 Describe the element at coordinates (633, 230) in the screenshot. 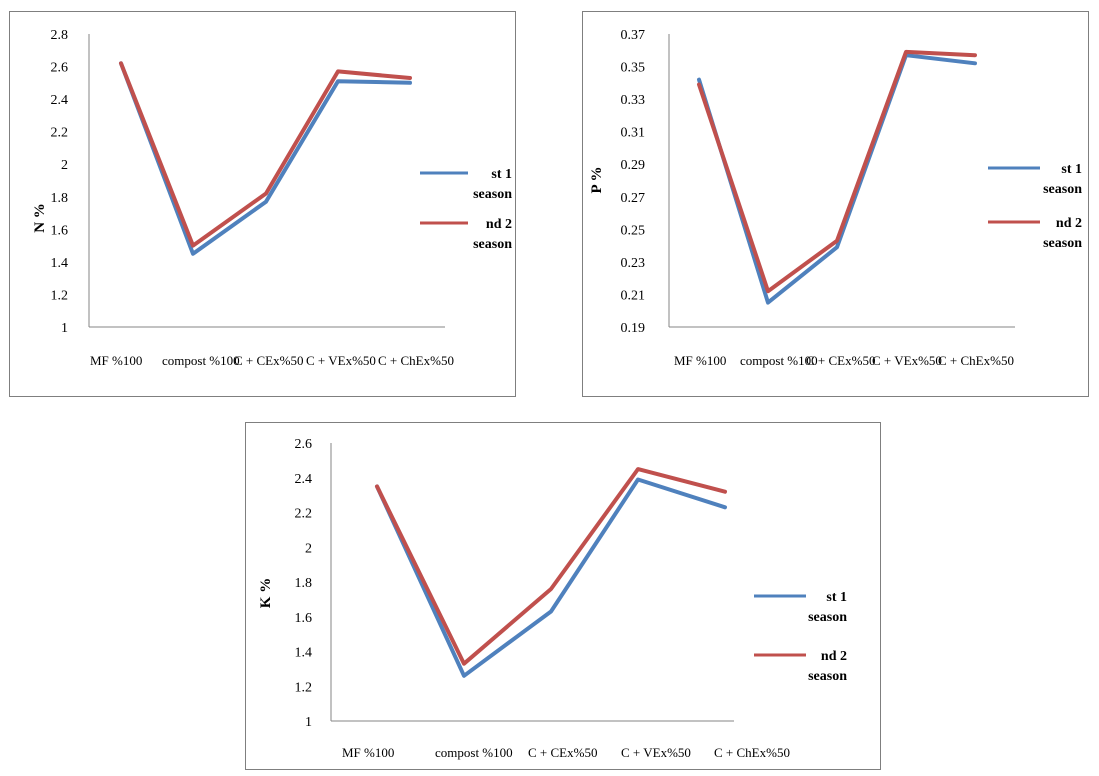

I see `y-tick-label: 0.25` at that location.